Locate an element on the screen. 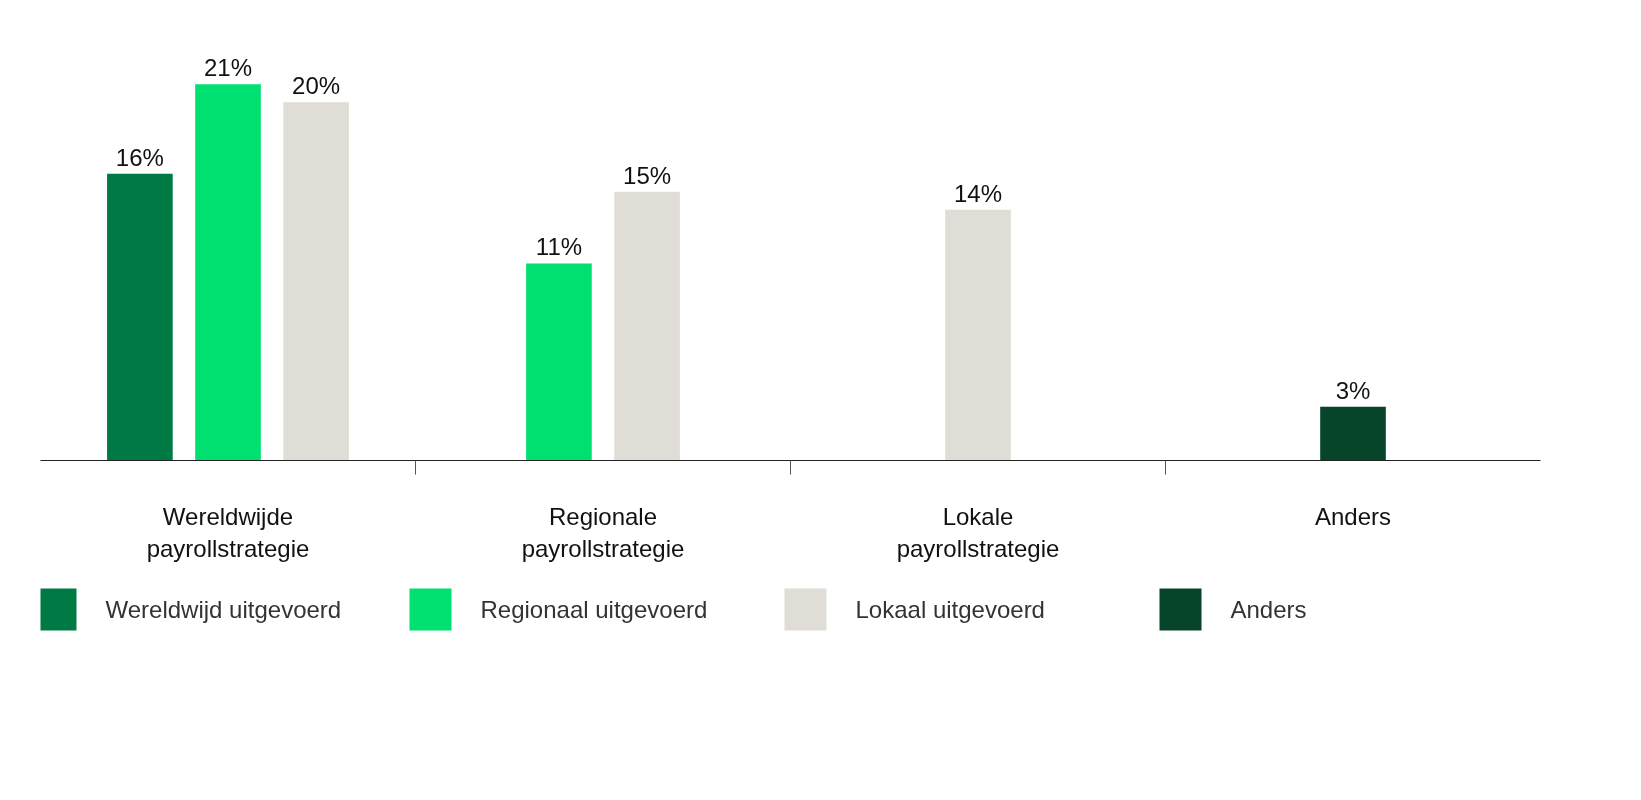  legend-label: Wereldwijd uitgevoerd is located at coordinates (223, 609).